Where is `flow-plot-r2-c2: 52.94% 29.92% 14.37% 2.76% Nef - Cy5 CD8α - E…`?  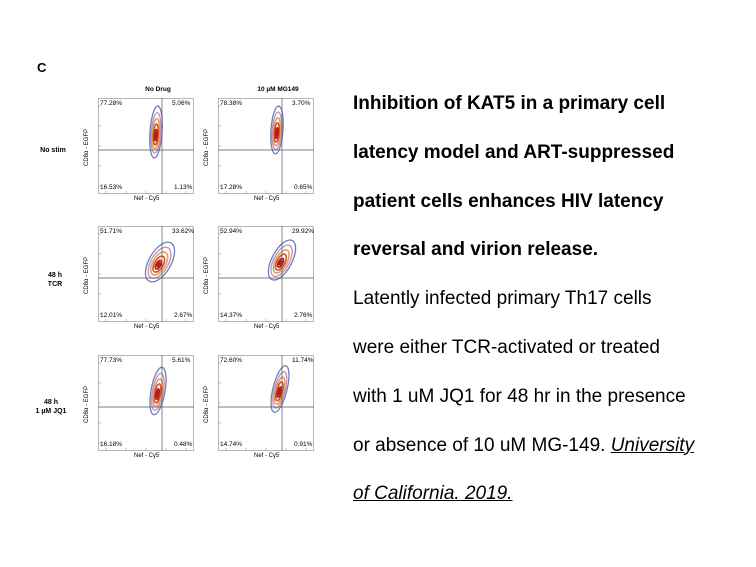
flow-plot-r2-c2: 52.94% 29.92% 14.37% 2.76% Nef - Cy5 CD8α - E… is located at coordinates (259, 278).